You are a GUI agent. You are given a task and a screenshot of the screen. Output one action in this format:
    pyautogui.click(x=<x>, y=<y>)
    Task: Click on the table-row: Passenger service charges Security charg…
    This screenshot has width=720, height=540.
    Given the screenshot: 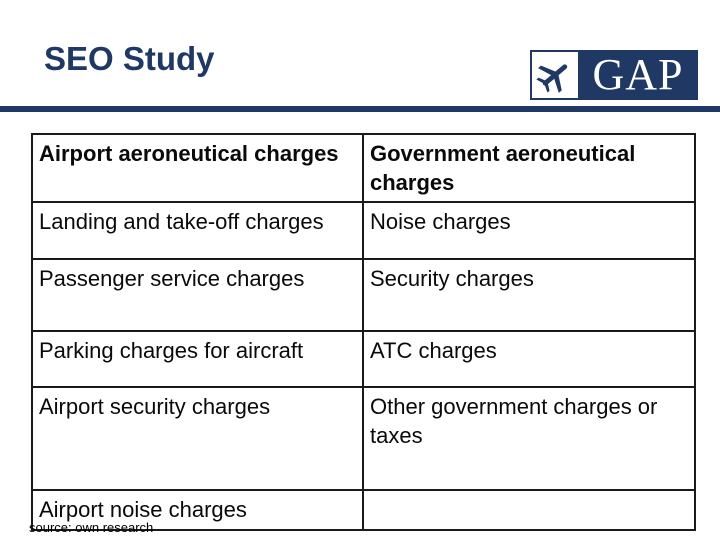 What is the action you would take?
    pyautogui.click(x=363, y=295)
    